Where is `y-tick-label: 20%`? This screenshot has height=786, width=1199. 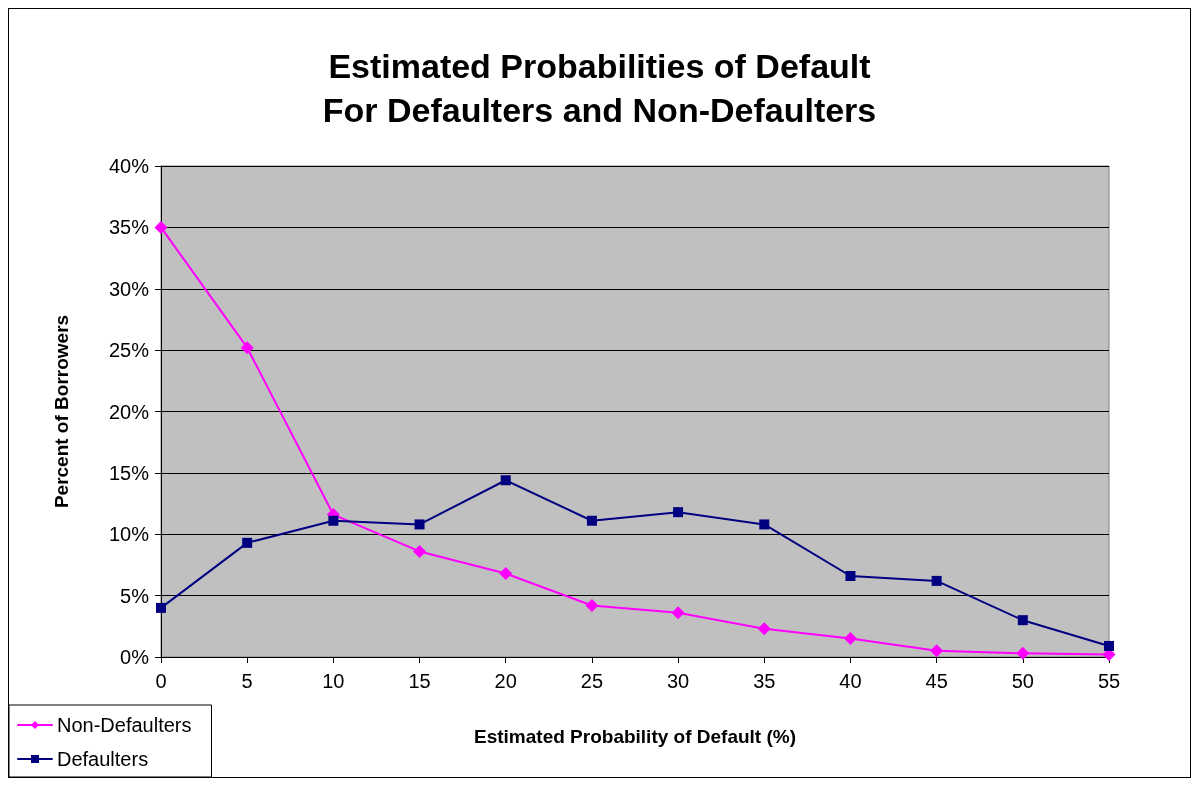 y-tick-label: 20% is located at coordinates (129, 411).